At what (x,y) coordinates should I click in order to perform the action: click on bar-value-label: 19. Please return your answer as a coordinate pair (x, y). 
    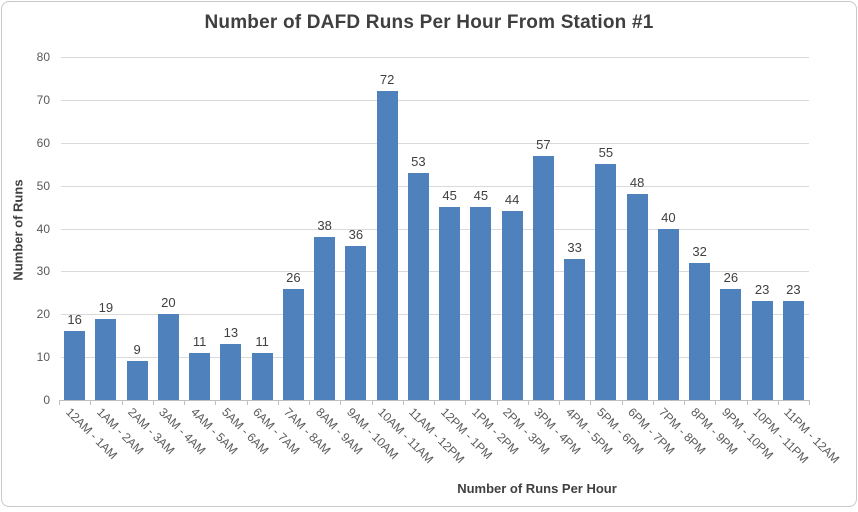
    Looking at the image, I should click on (106, 307).